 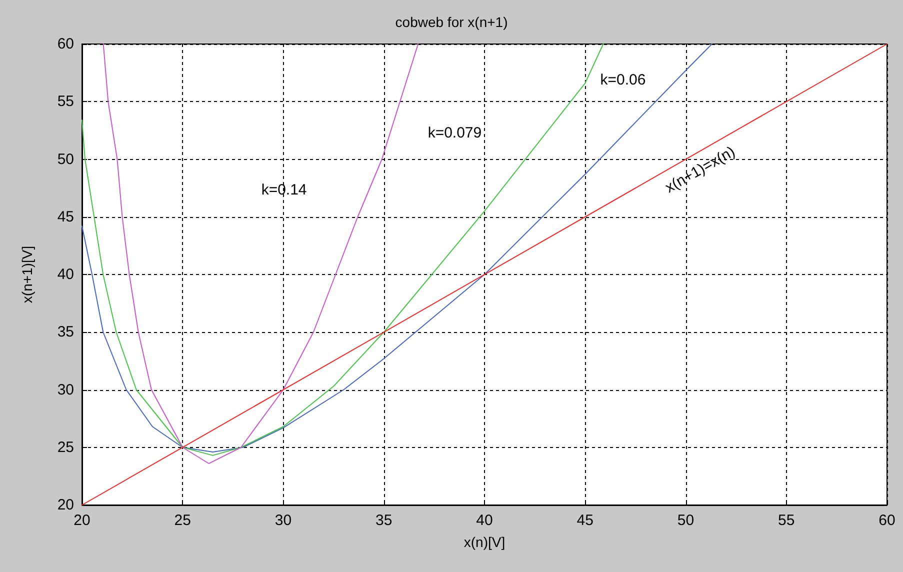 I want to click on x-tick-label: 50, so click(x=685, y=520).